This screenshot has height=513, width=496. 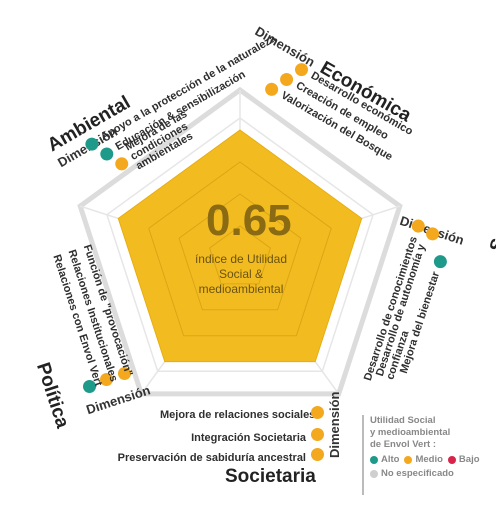 What do you see at coordinates (270, 476) in the screenshot?
I see `societaria-title: Societaria` at bounding box center [270, 476].